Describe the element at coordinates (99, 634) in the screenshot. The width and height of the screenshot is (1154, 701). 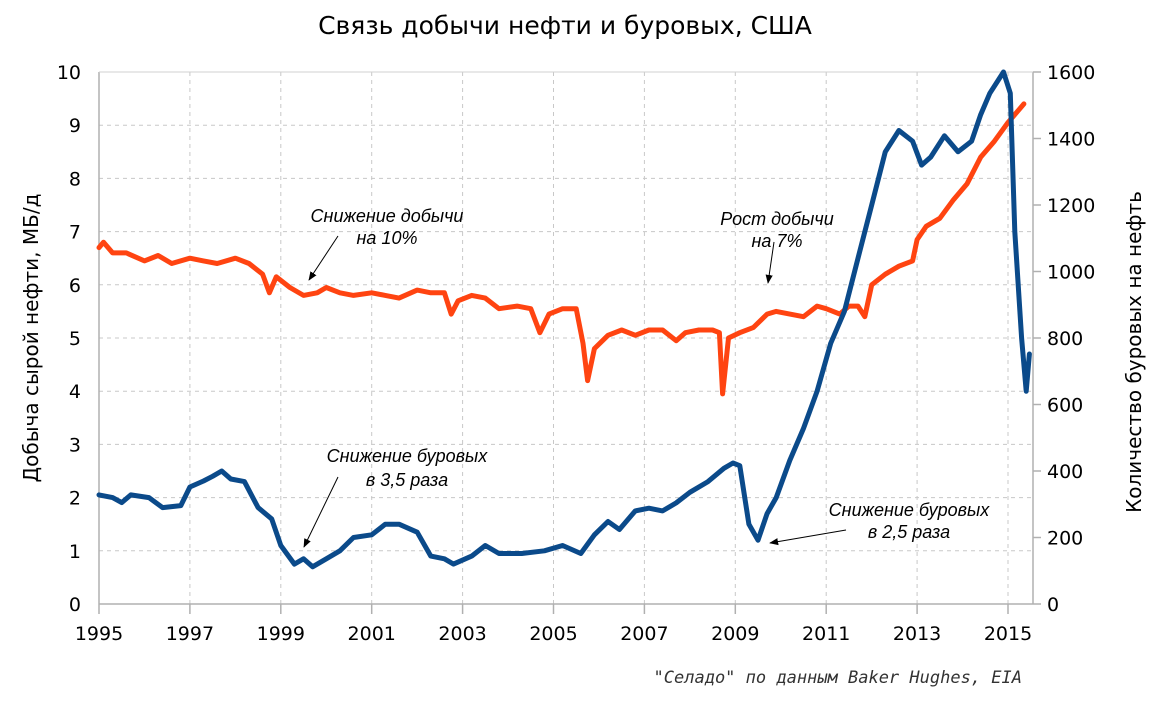
I see `x-tick-label: 1995` at that location.